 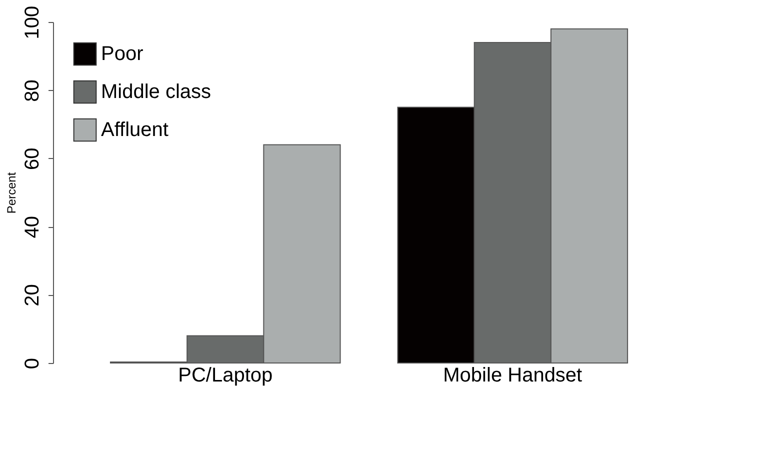 I want to click on y-tick-label: 0, so click(x=33, y=364).